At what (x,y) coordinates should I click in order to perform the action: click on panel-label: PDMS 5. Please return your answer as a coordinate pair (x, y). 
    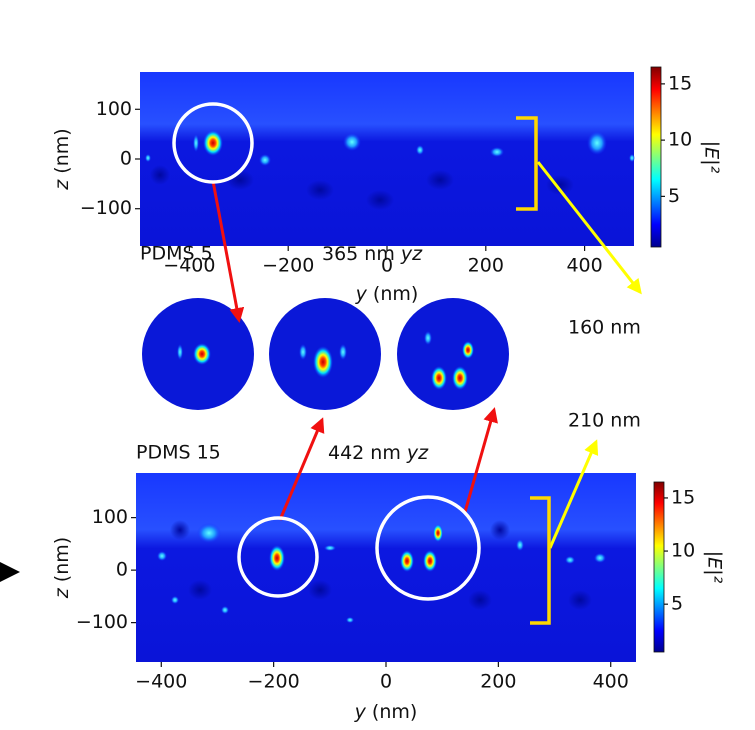
    Looking at the image, I should click on (176, 254).